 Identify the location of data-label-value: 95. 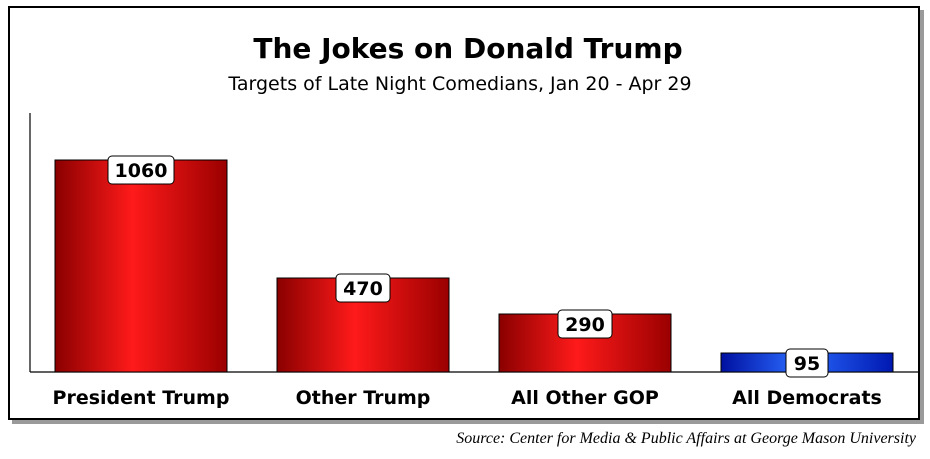
(807, 364).